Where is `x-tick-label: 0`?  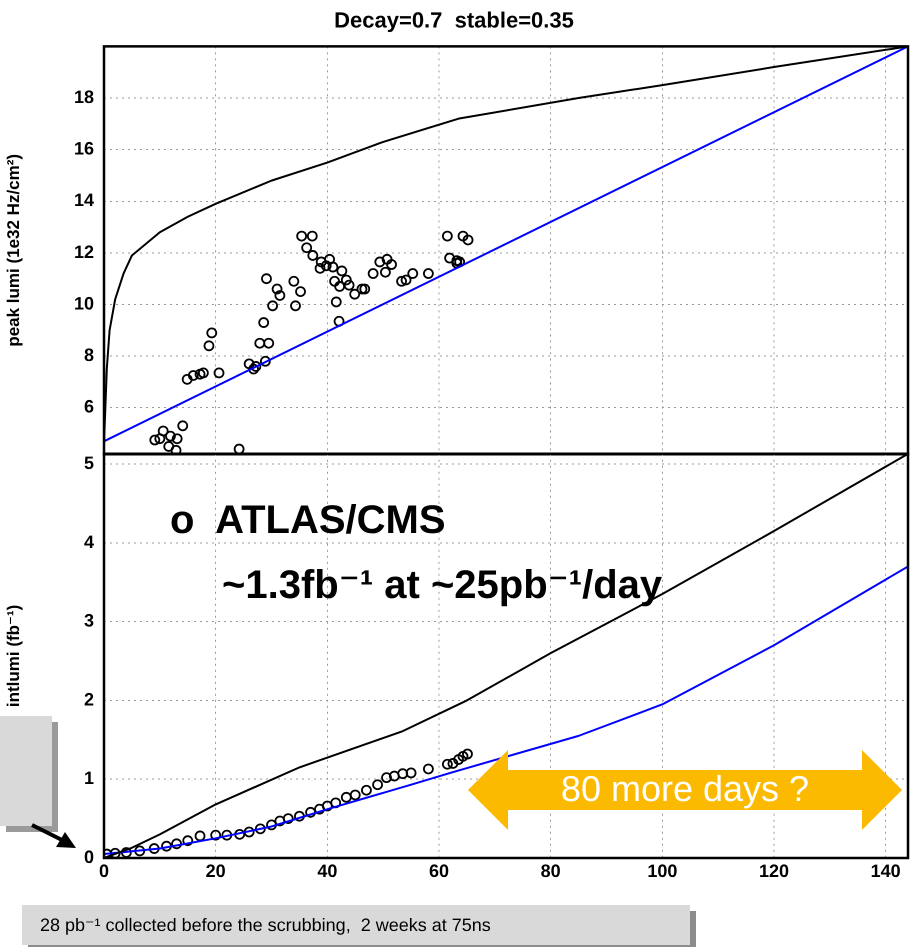
x-tick-label: 0 is located at coordinates (104, 870).